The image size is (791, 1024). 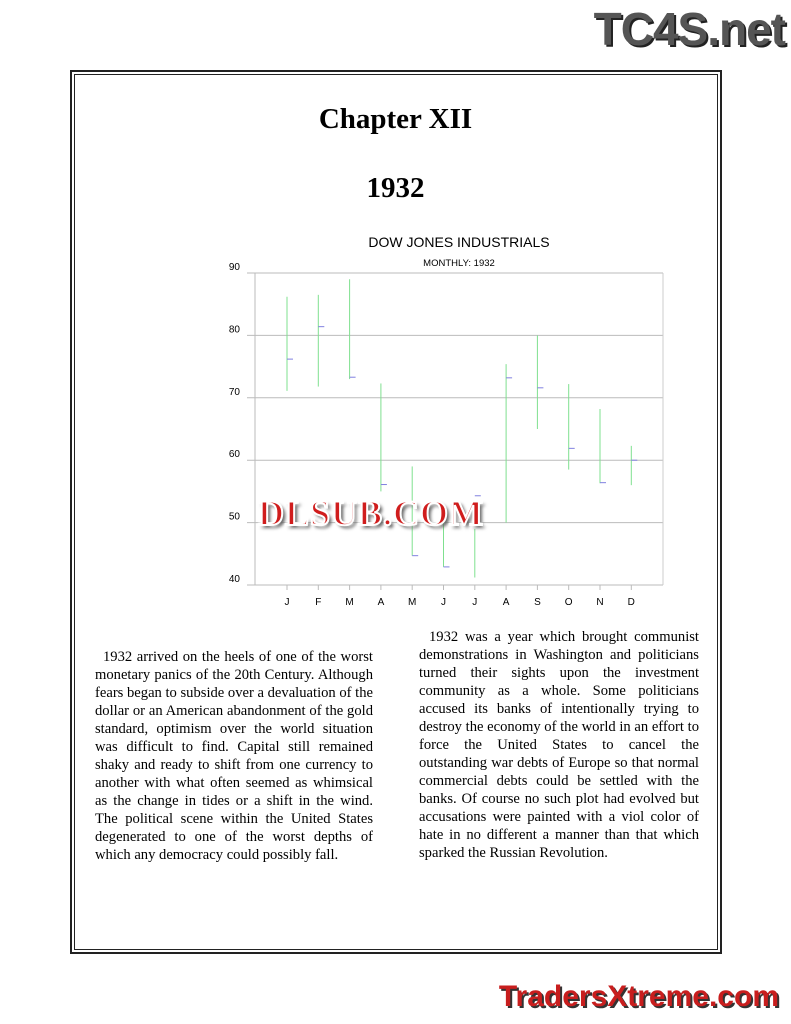 I want to click on tc4s-watermark: TC4S.net, so click(x=689, y=29).